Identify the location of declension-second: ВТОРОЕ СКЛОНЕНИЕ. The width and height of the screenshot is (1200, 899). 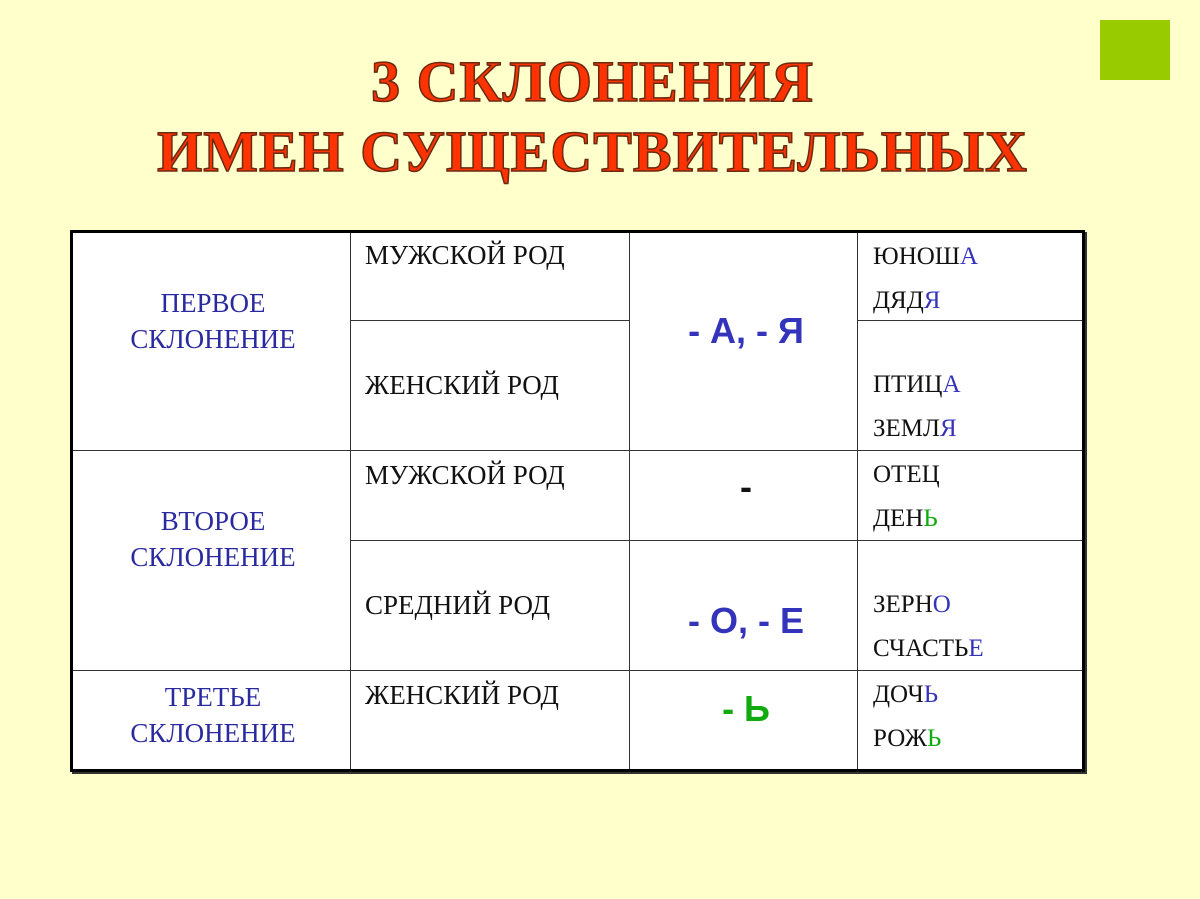
(213, 539).